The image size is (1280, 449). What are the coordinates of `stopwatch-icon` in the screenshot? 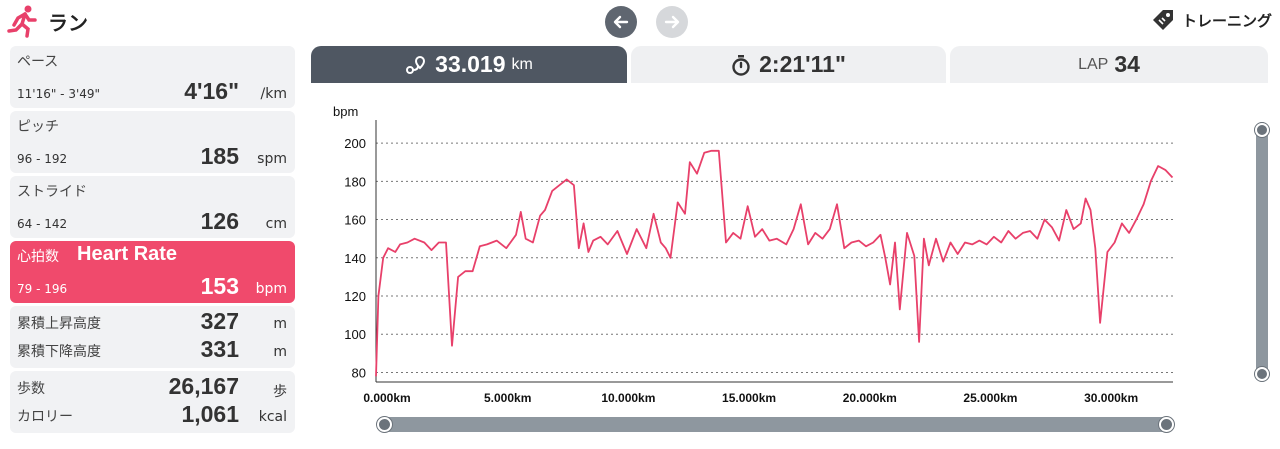 It's located at (741, 65).